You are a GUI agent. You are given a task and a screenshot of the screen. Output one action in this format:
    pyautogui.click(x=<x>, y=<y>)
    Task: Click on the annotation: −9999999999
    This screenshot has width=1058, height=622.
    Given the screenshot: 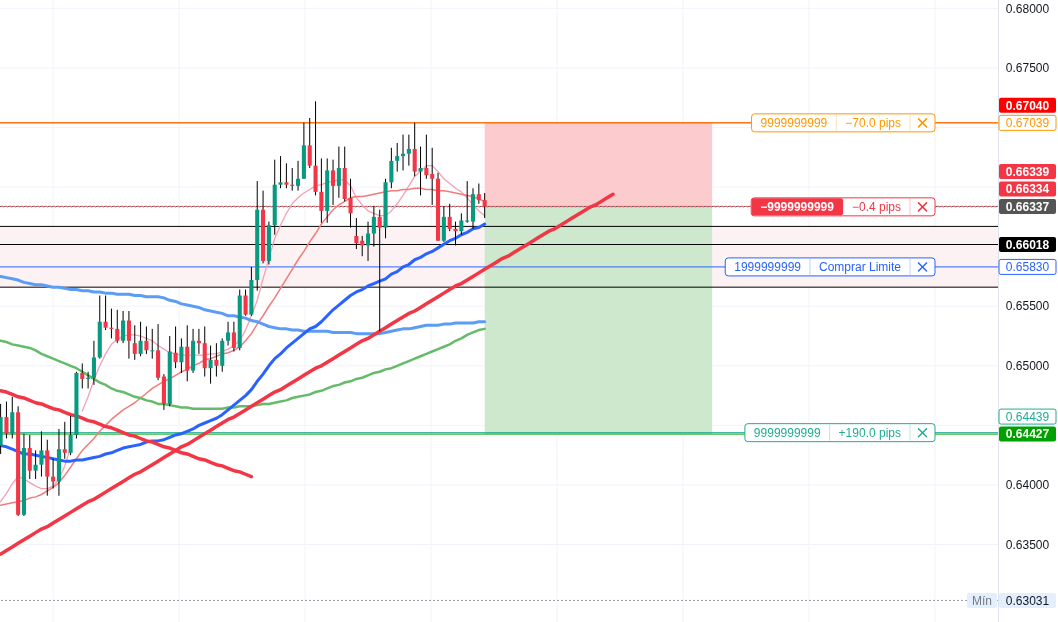 What is the action you would take?
    pyautogui.click(x=797, y=207)
    